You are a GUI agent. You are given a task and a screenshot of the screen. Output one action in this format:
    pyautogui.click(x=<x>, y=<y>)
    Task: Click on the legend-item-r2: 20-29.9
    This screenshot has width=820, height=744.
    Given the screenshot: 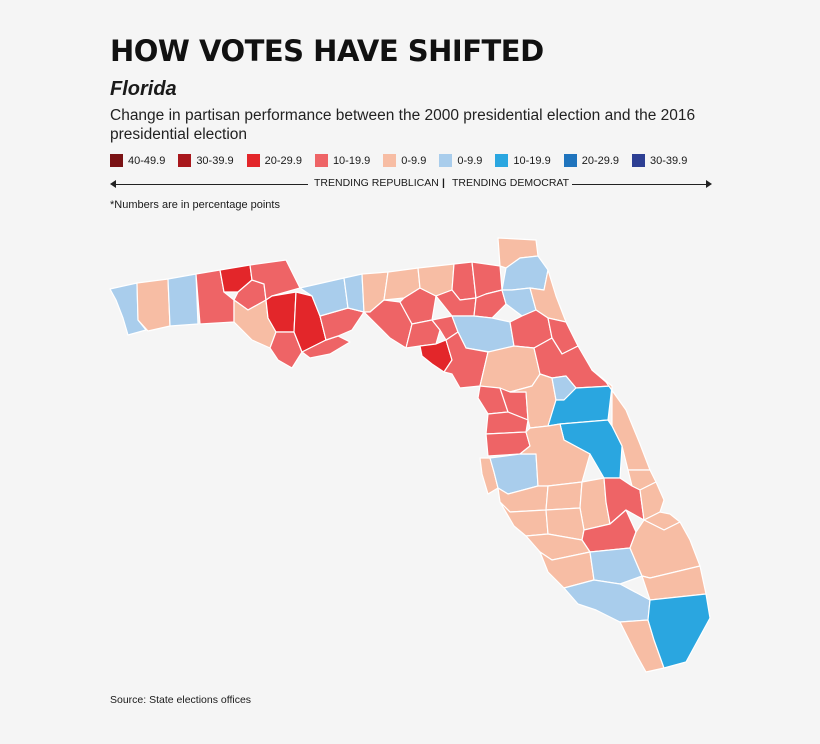 What is the action you would take?
    pyautogui.click(x=274, y=160)
    